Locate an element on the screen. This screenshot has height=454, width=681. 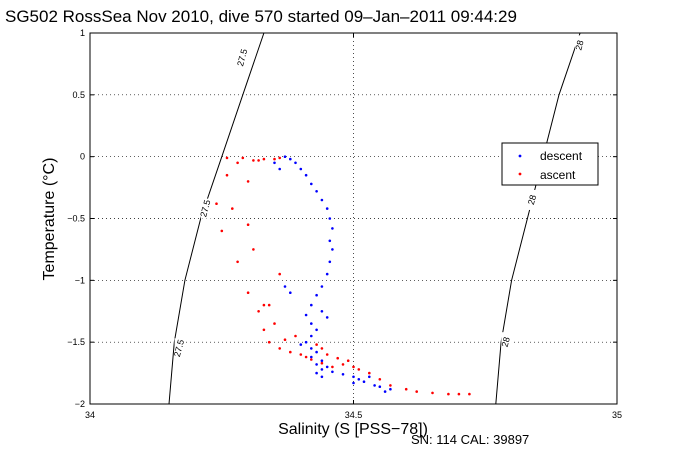
legend-box is located at coordinates (550, 164).